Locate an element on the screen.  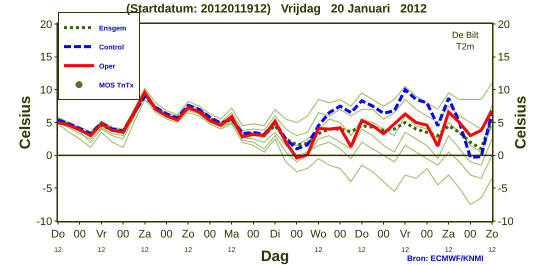
annotation: De Bilt T2m is located at coordinates (466, 41).